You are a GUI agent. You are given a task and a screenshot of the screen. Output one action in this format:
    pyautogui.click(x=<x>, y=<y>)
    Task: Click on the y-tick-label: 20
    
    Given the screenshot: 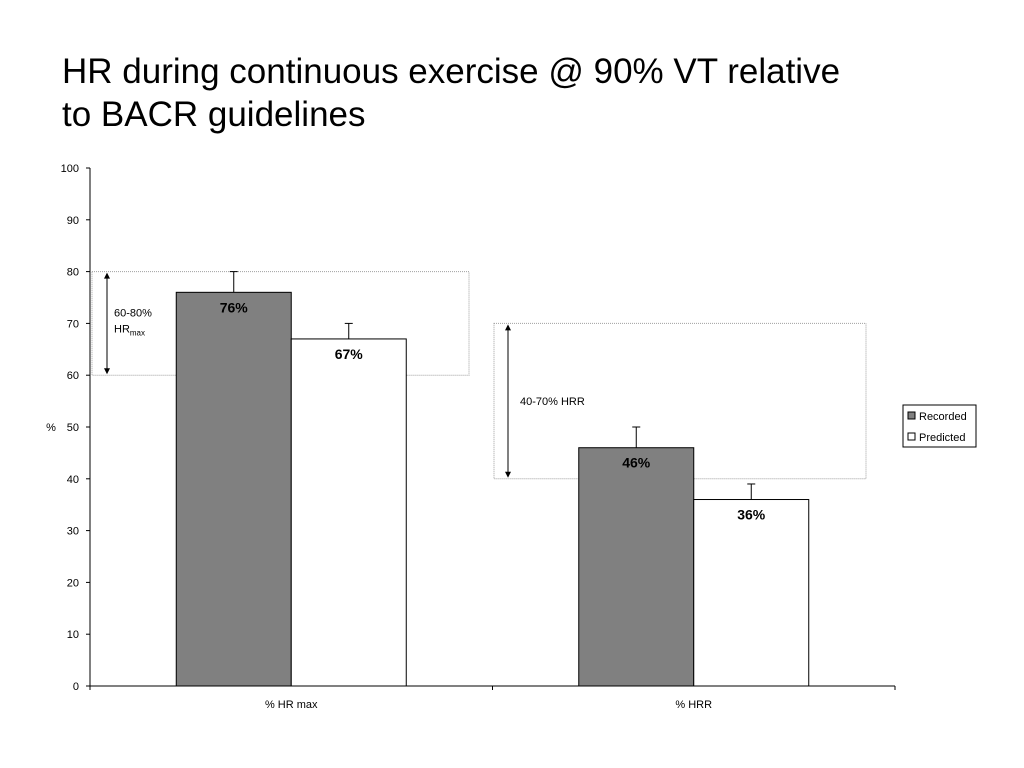 What is the action you would take?
    pyautogui.click(x=73, y=583)
    